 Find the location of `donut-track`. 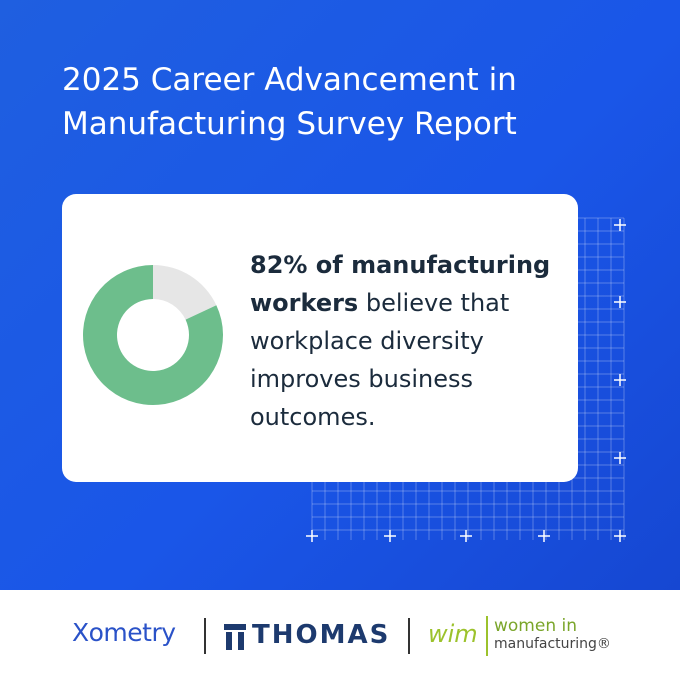

donut-track is located at coordinates (185, 292).